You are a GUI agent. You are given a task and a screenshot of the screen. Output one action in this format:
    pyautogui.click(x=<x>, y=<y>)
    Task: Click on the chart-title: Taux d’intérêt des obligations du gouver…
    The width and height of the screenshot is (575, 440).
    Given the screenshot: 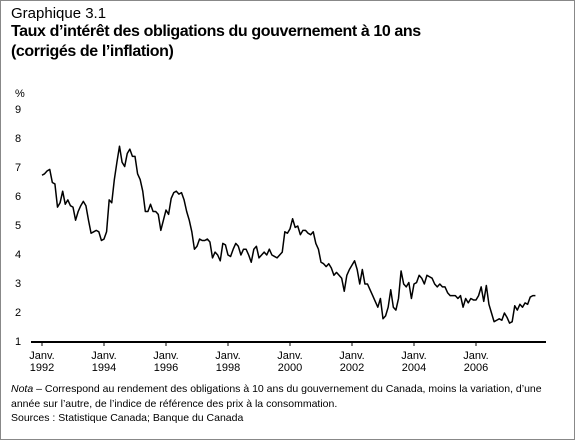 What is the action you would take?
    pyautogui.click(x=216, y=31)
    